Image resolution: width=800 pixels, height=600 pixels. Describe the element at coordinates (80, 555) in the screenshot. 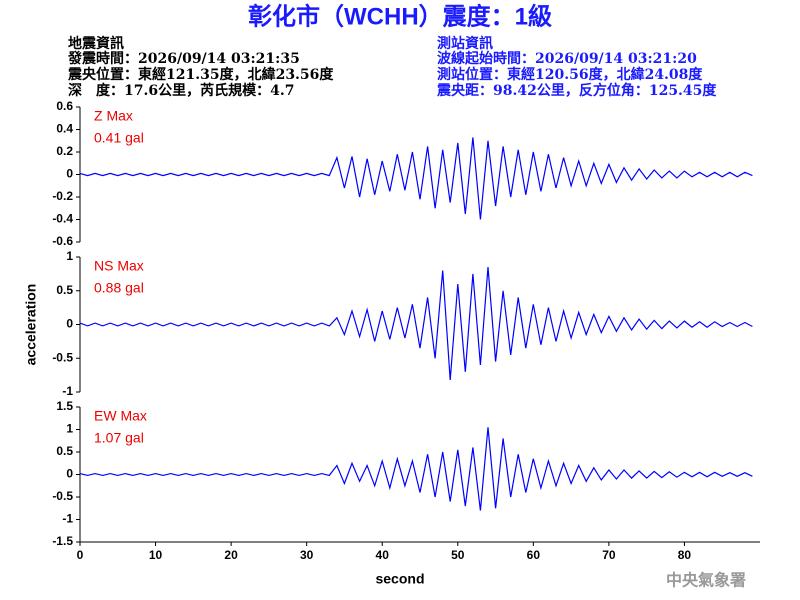

I see `x-tick-label: 0` at that location.